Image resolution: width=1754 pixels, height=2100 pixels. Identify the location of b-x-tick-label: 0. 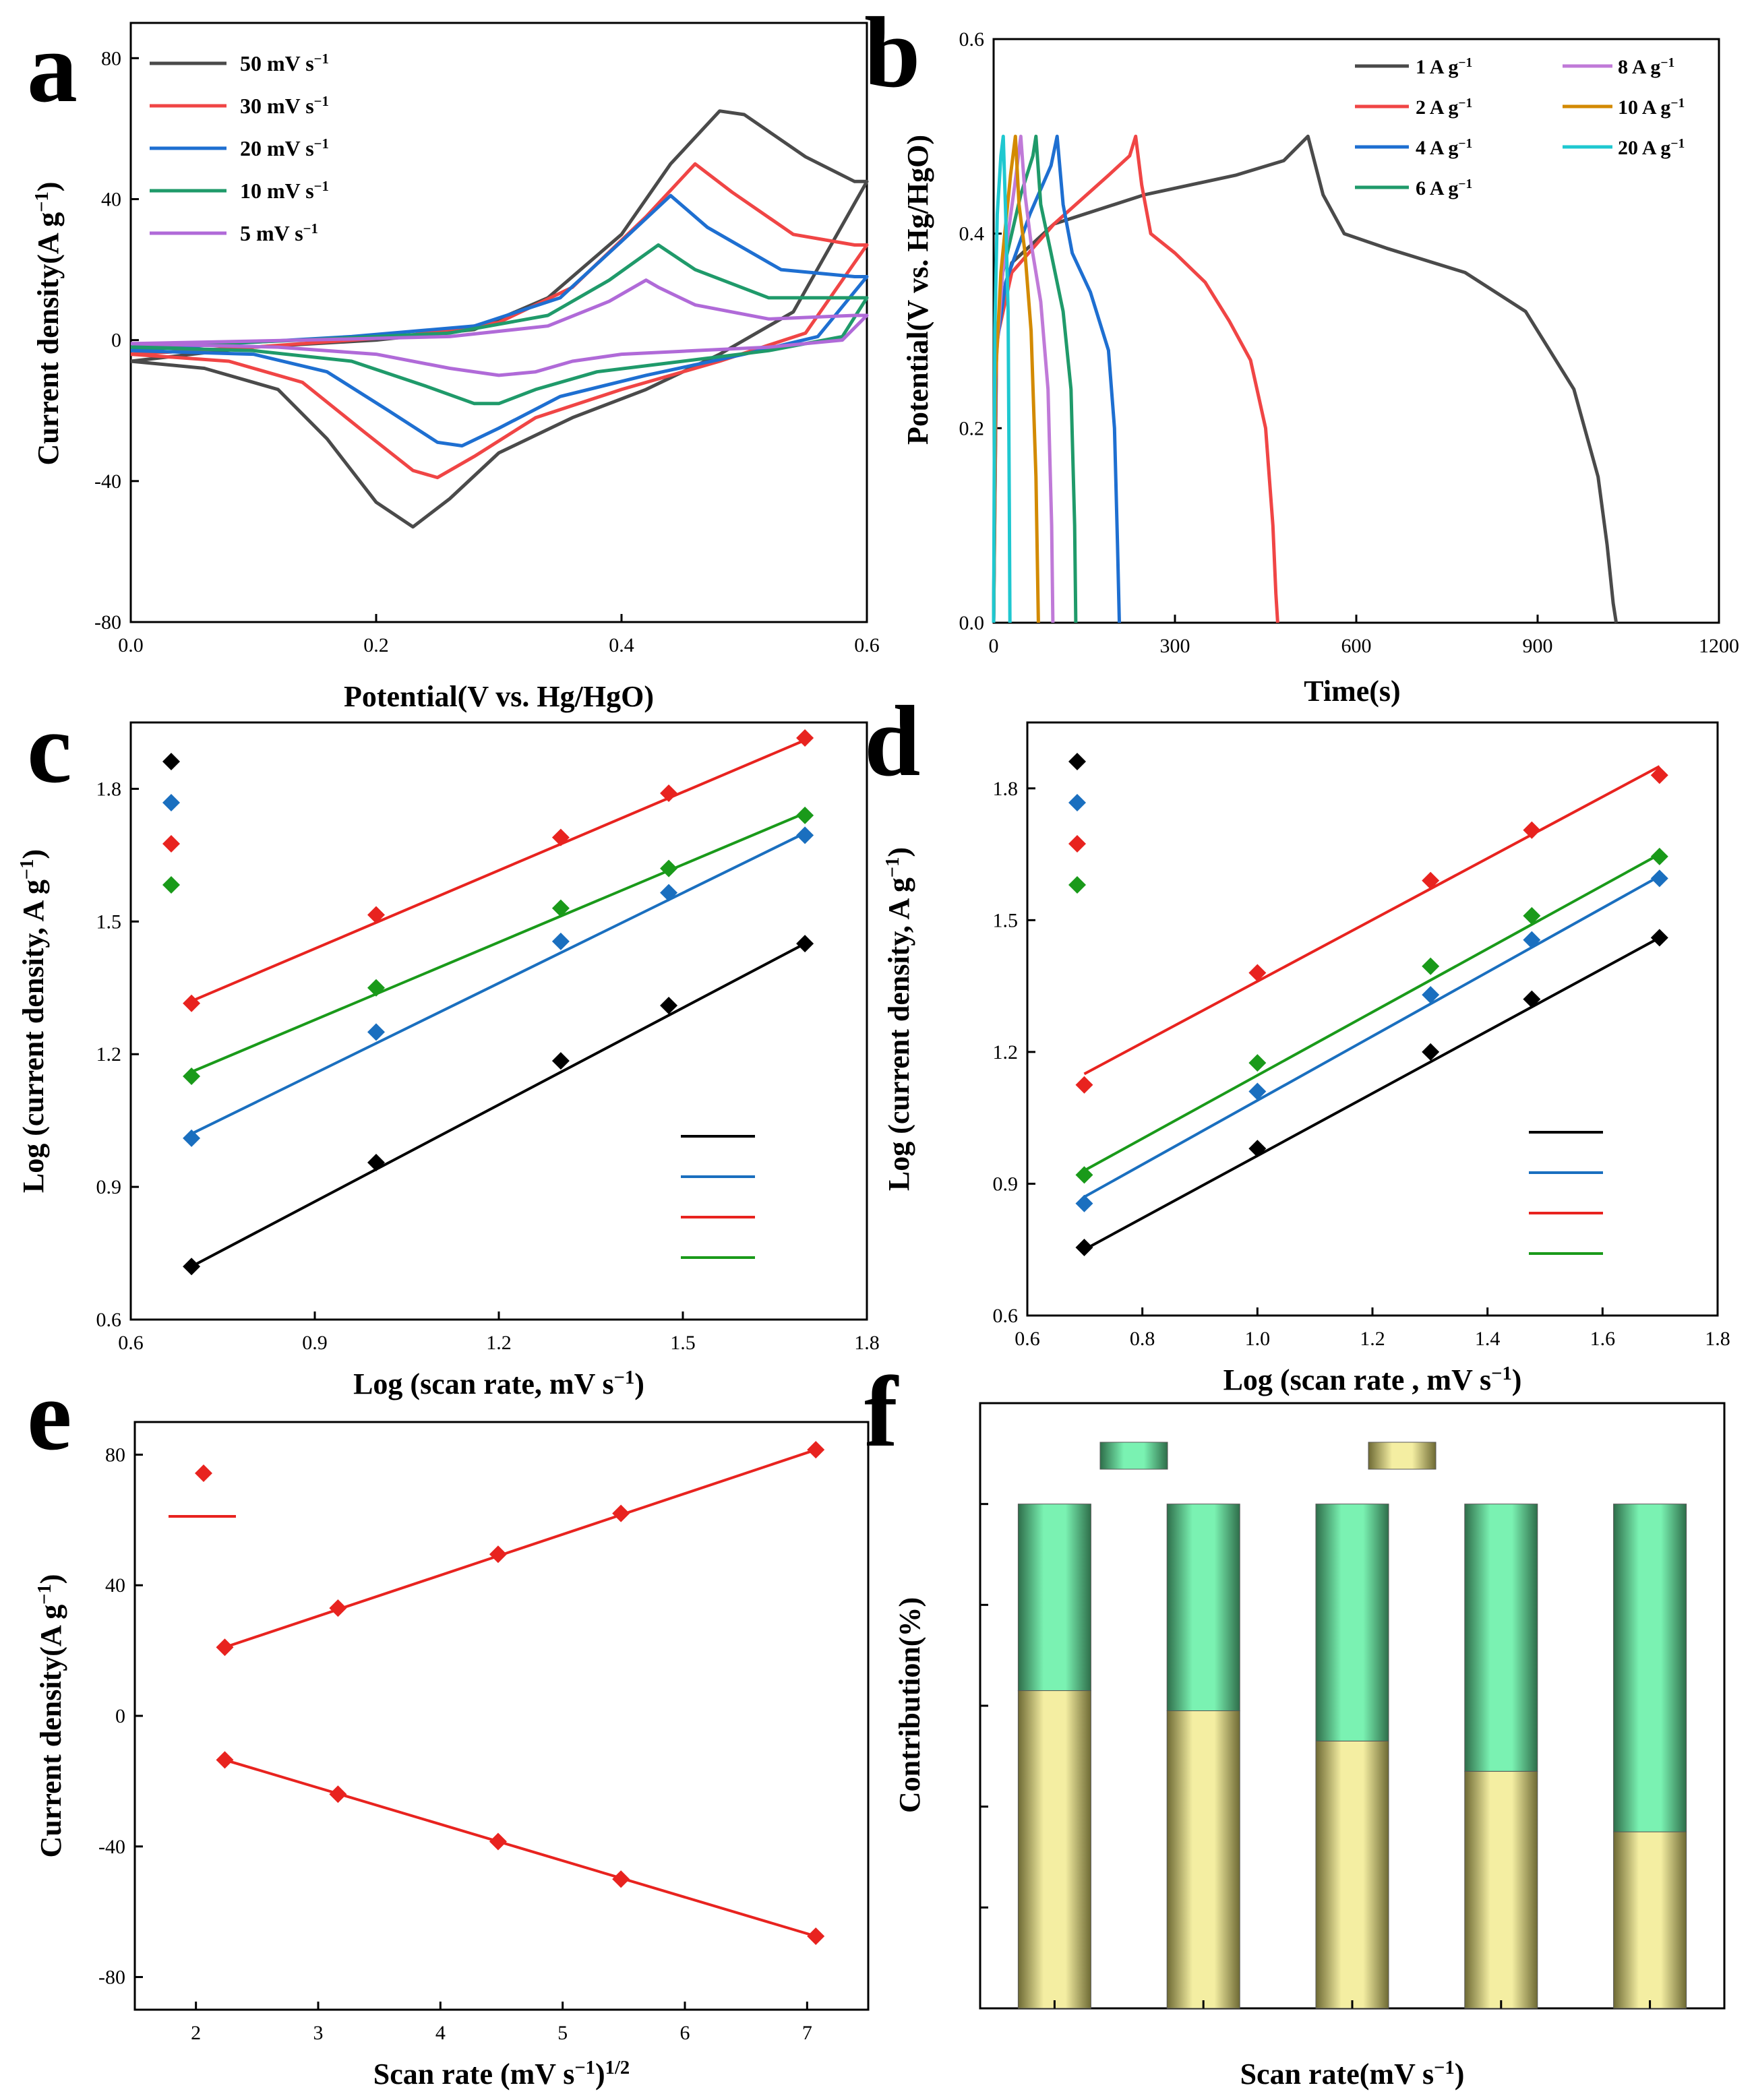
(994, 646).